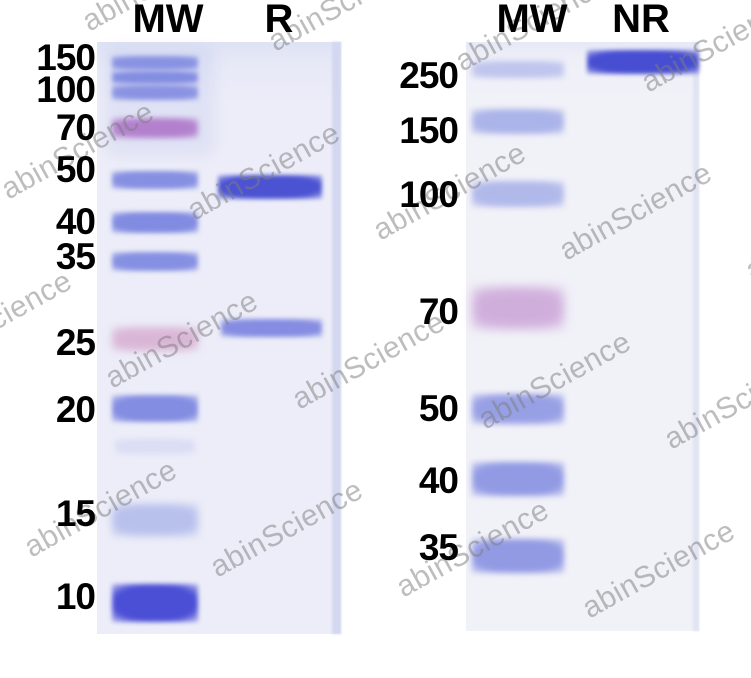  I want to click on marker-label-250: 250, so click(429, 75).